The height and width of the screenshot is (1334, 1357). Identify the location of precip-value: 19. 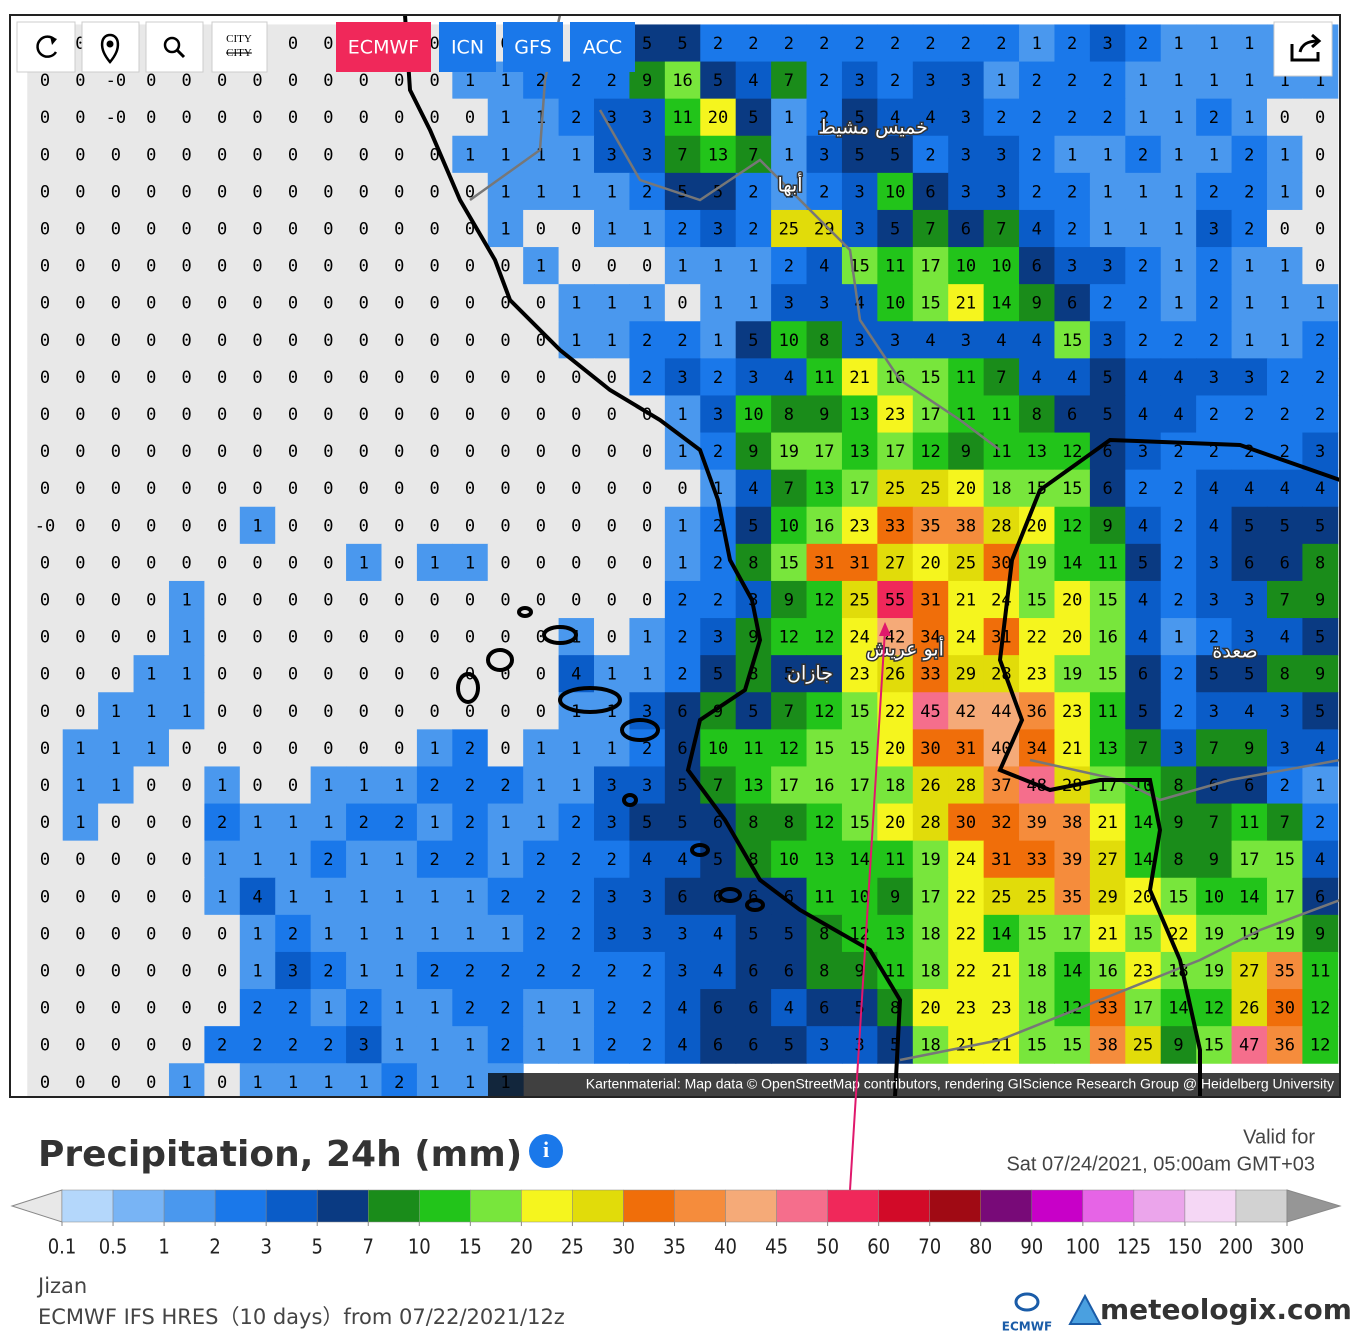
(1072, 675).